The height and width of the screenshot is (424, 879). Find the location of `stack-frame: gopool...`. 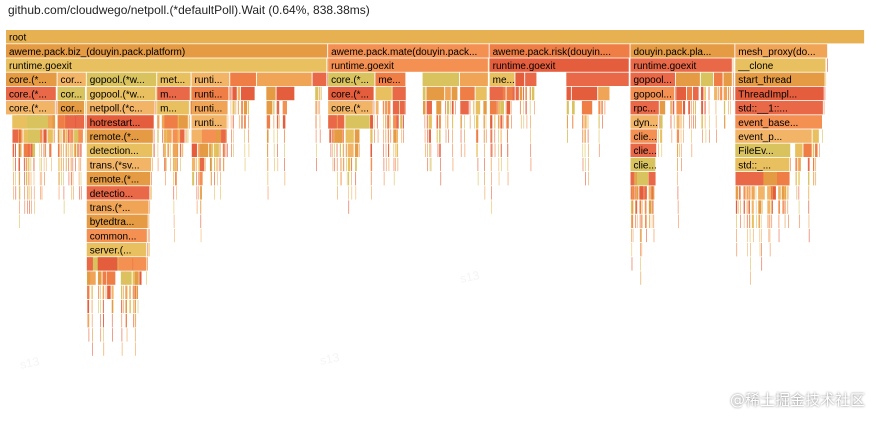

stack-frame: gopool... is located at coordinates (652, 93).